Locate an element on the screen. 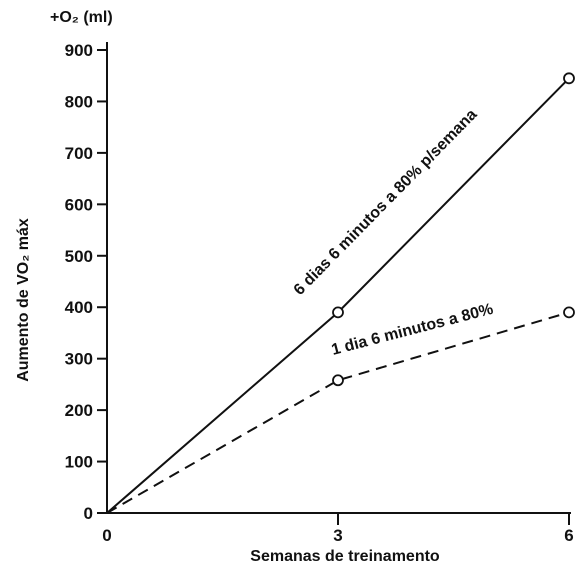  y-axis-title: Aumento de VO₂ máx is located at coordinates (23, 300).